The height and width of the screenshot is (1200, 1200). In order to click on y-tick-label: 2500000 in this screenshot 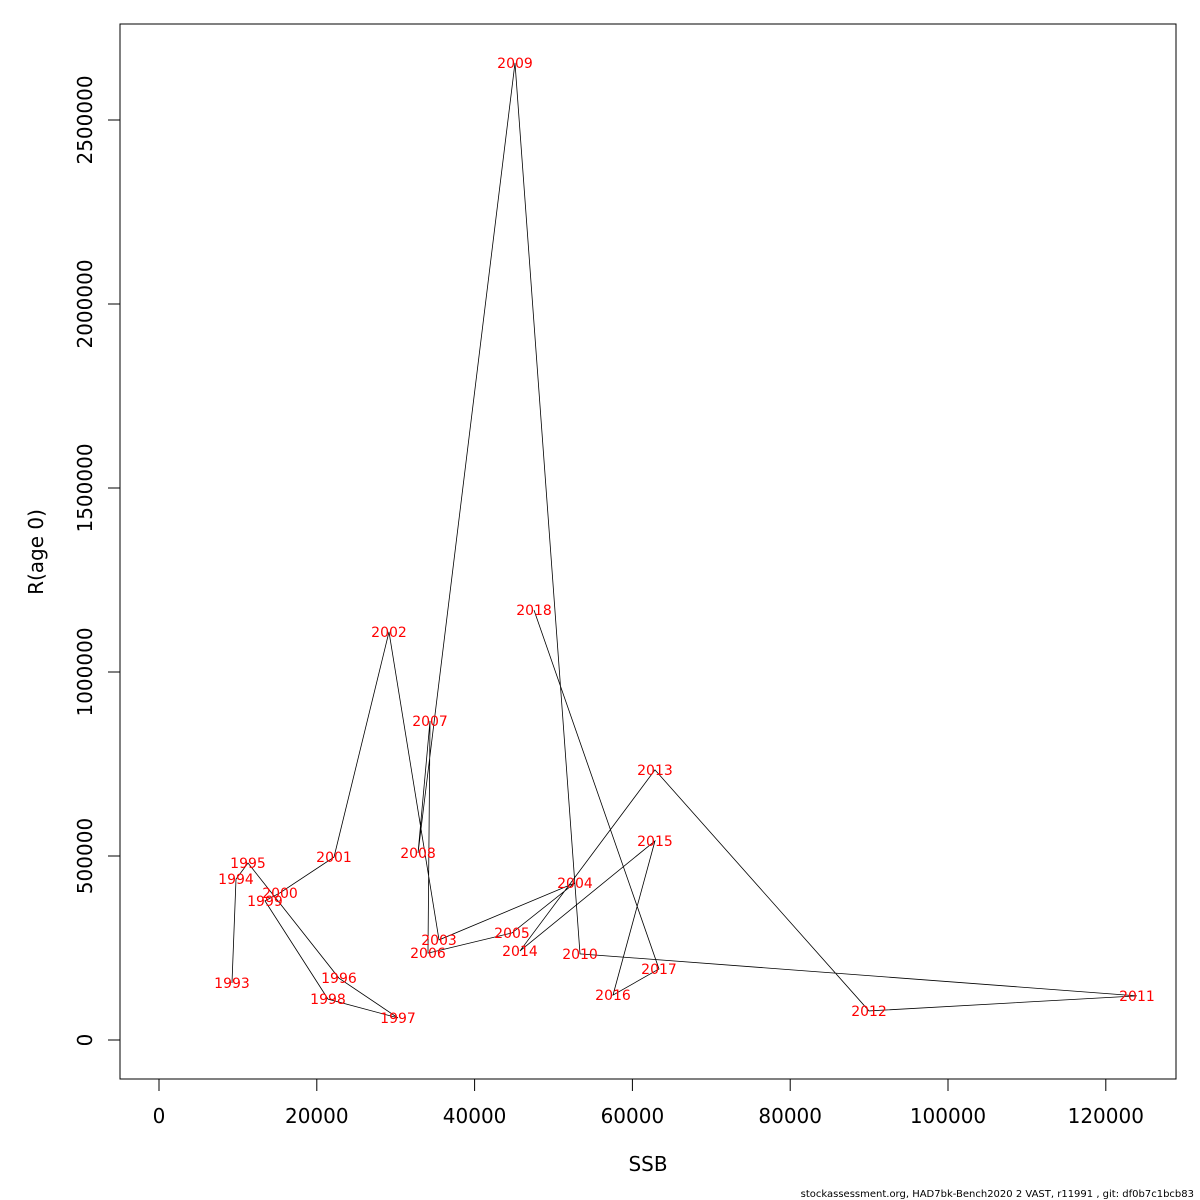, I will do `click(85, 119)`.